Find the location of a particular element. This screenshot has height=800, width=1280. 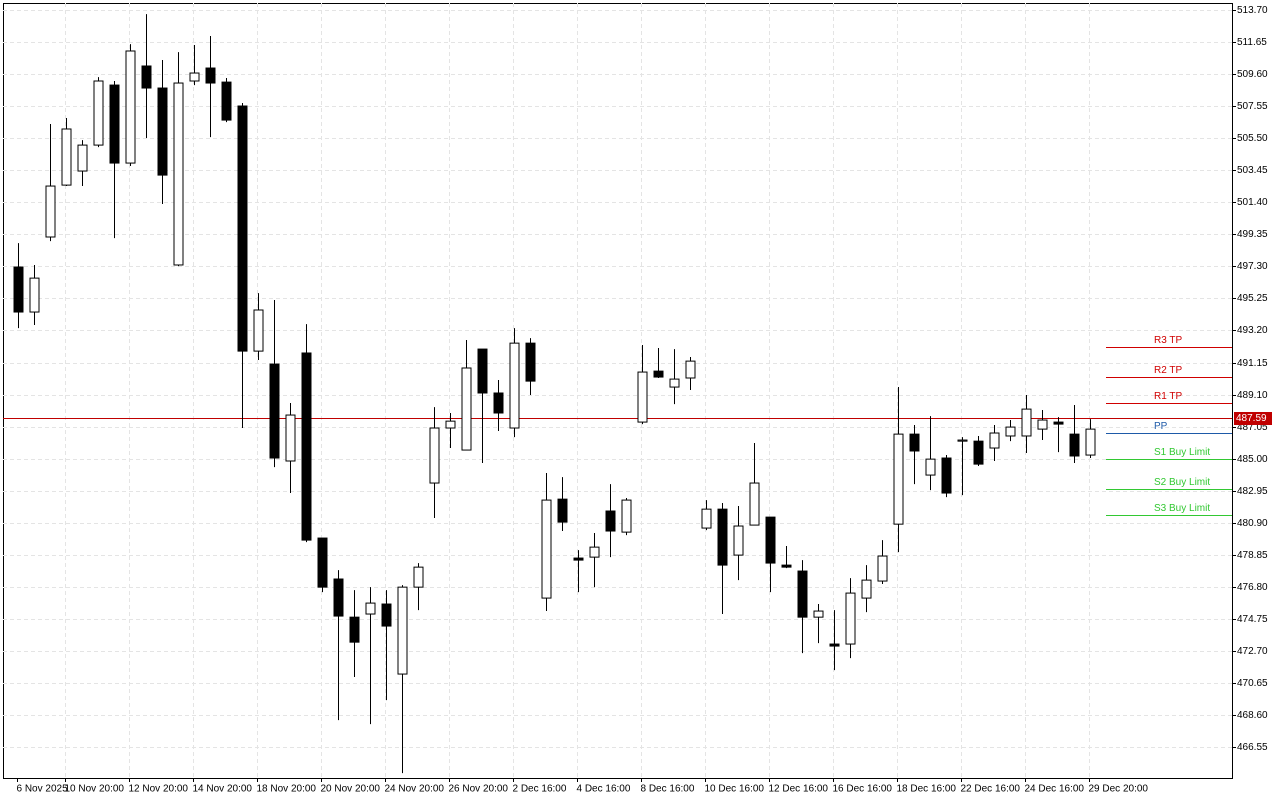

y-tick-label: 513.70 is located at coordinates (1252, 10).